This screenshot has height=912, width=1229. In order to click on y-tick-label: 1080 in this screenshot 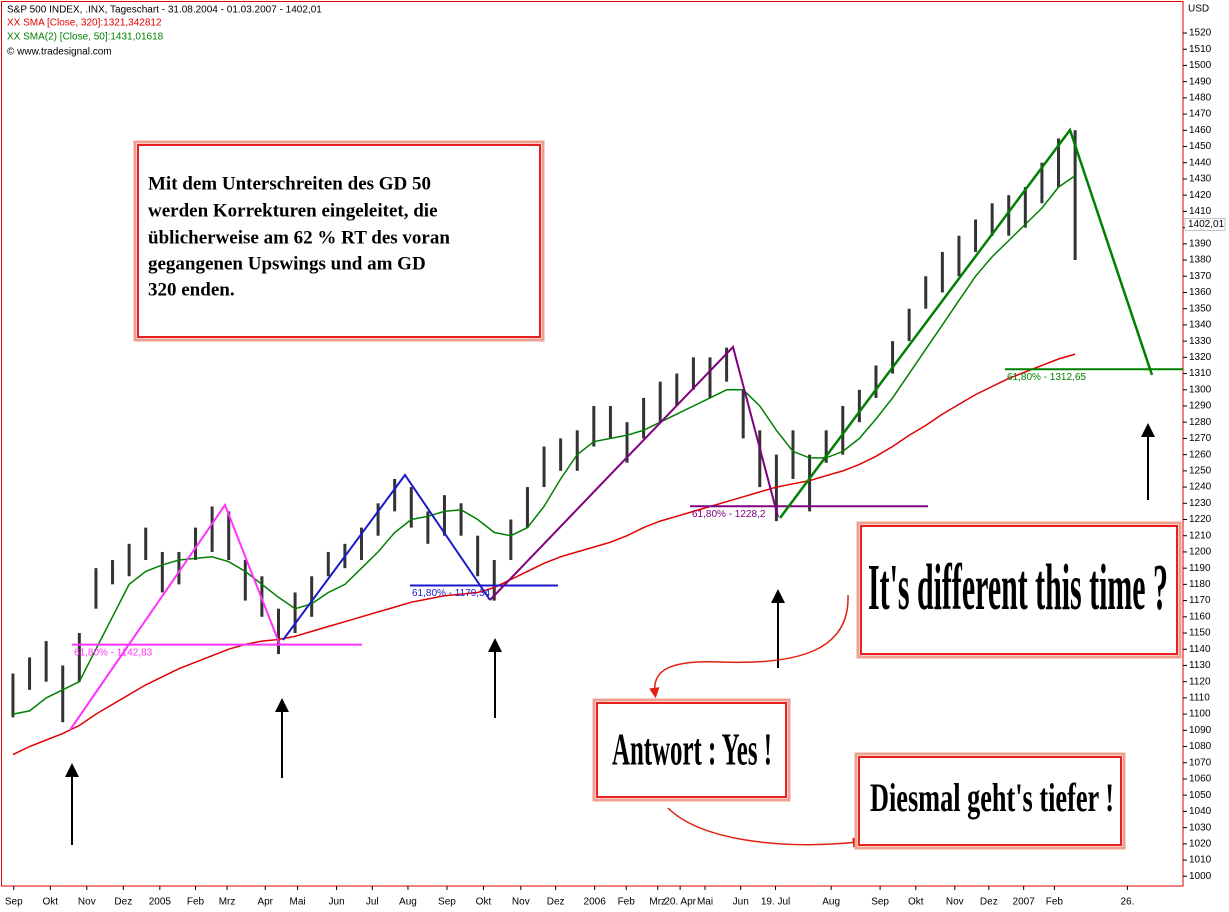, I will do `click(1200, 746)`.